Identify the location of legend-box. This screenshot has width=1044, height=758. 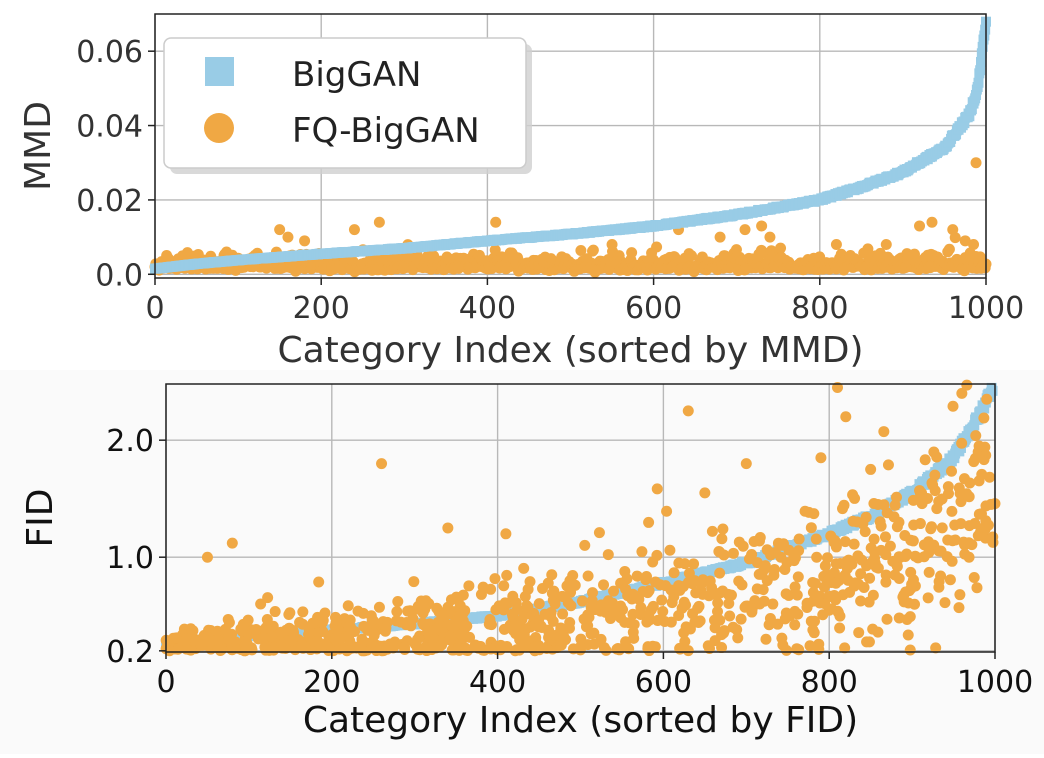
(345, 103).